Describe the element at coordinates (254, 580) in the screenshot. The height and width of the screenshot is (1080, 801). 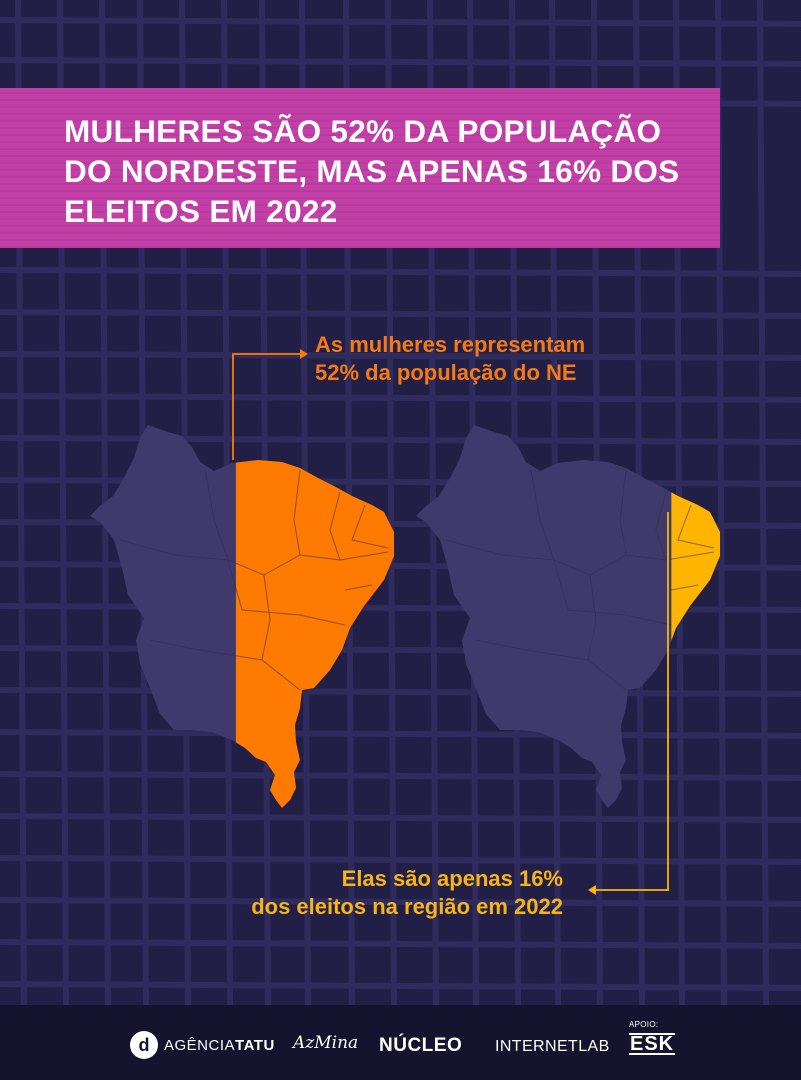
I see `state-borders-left` at that location.